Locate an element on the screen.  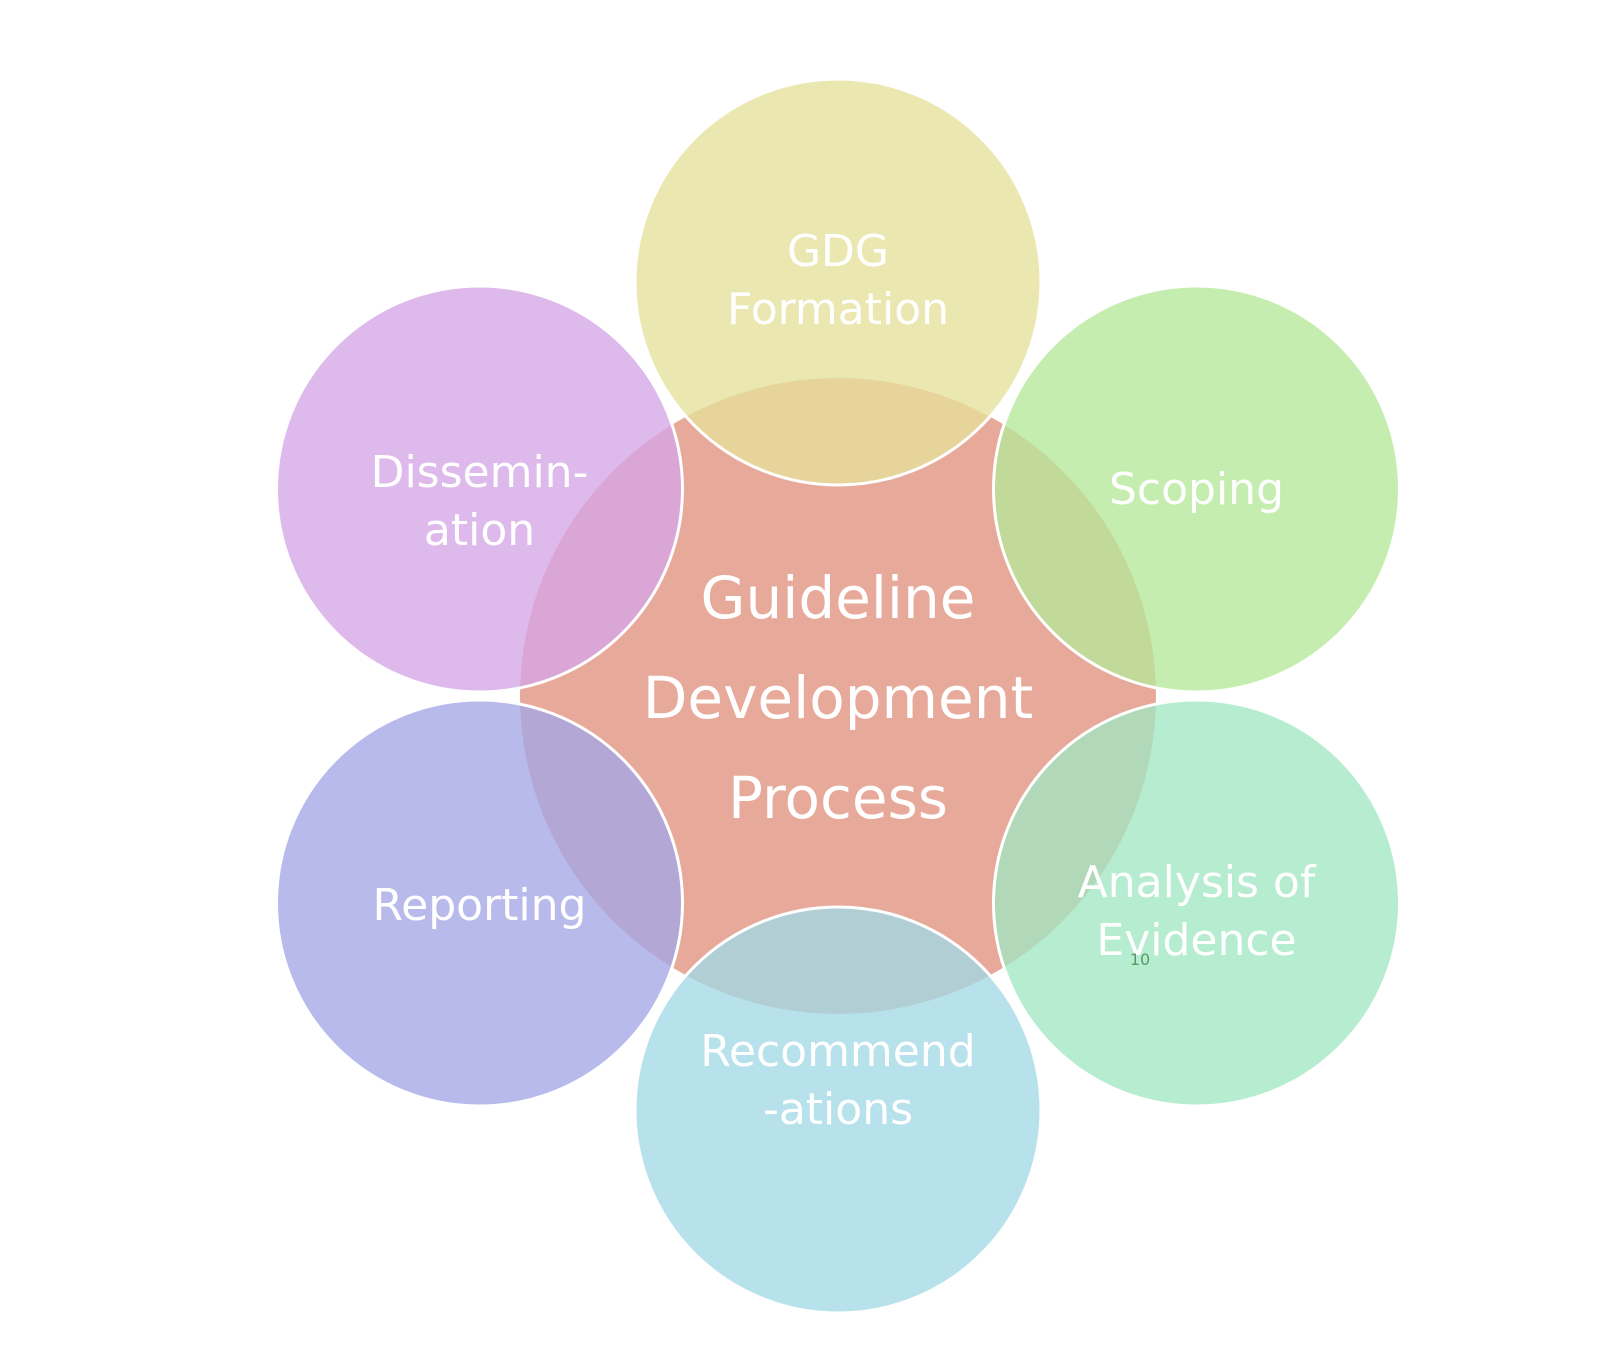
label-reporting-line: Reporting is located at coordinates (480, 905).